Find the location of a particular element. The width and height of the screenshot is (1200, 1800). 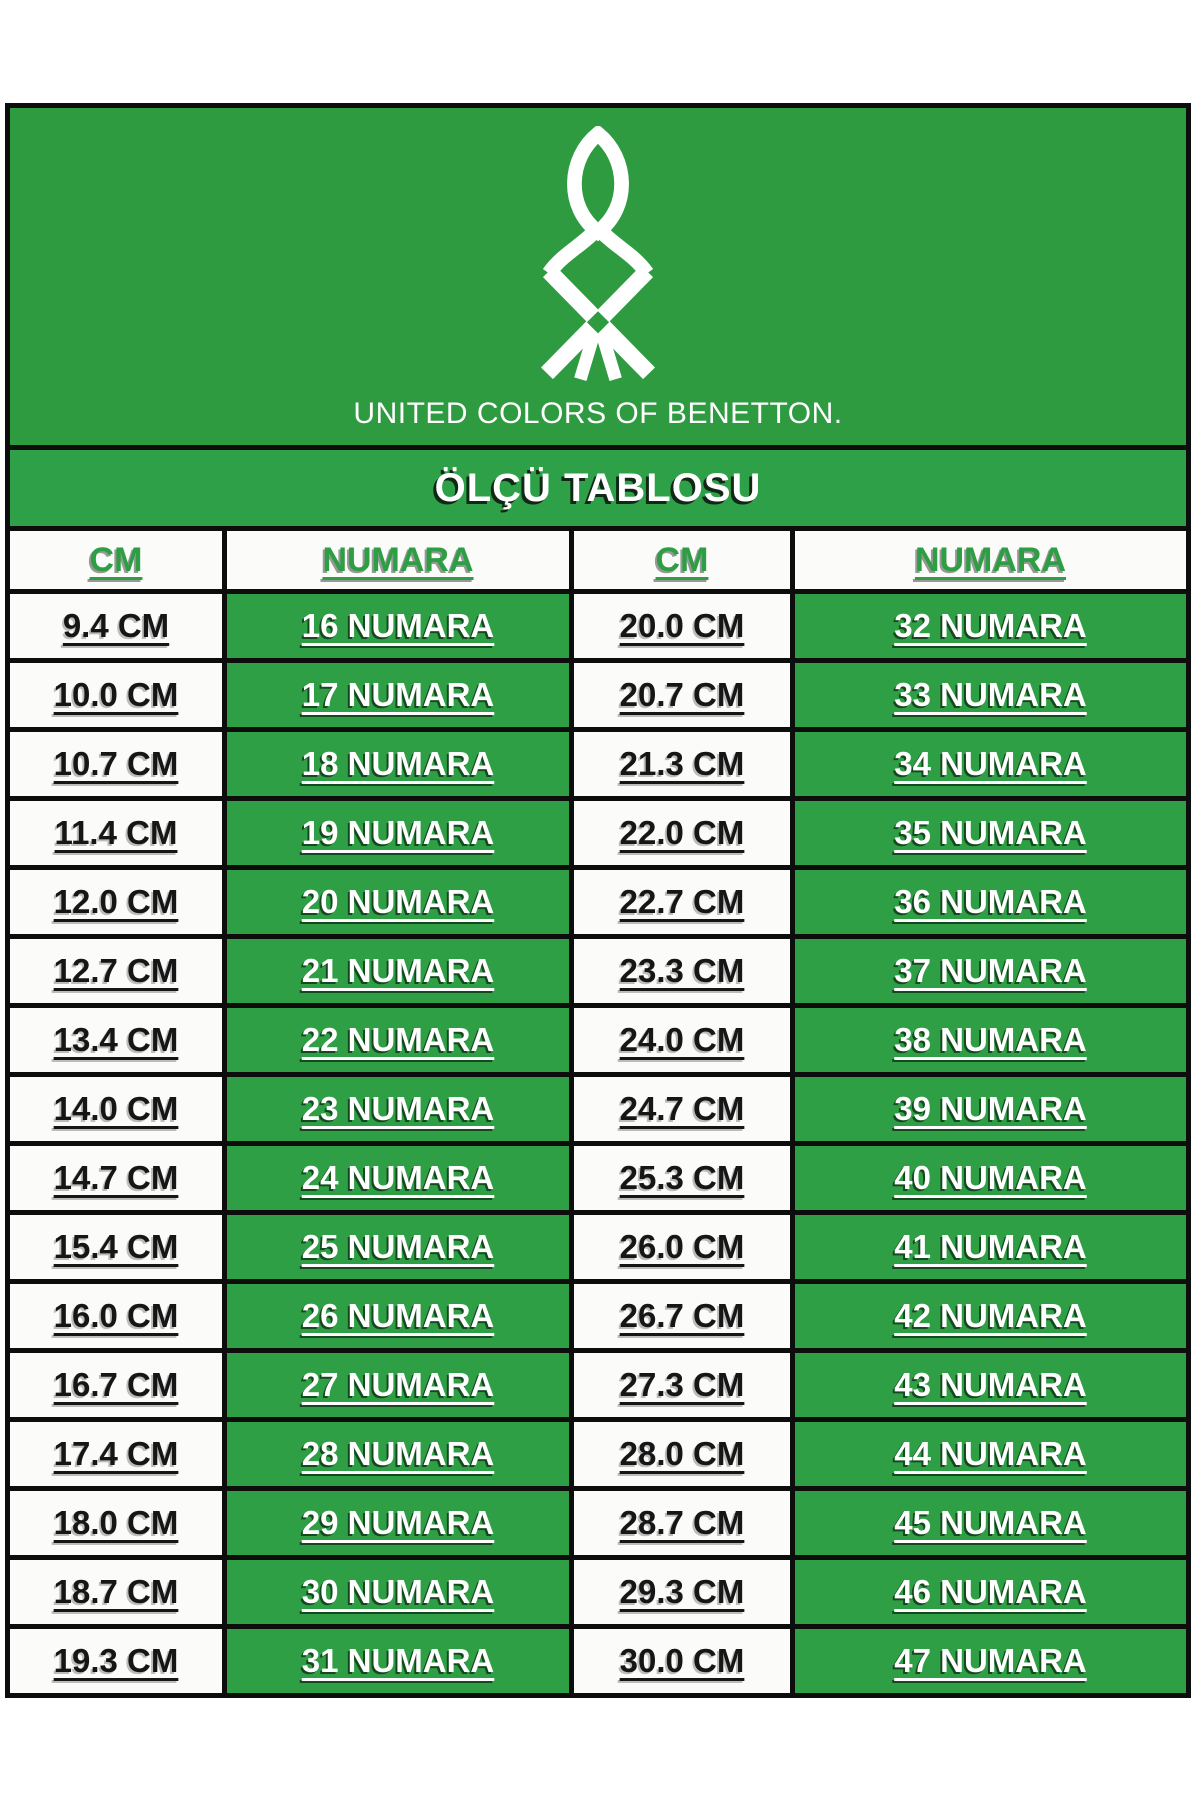

numara-value: 16 NUMARA is located at coordinates (398, 625).